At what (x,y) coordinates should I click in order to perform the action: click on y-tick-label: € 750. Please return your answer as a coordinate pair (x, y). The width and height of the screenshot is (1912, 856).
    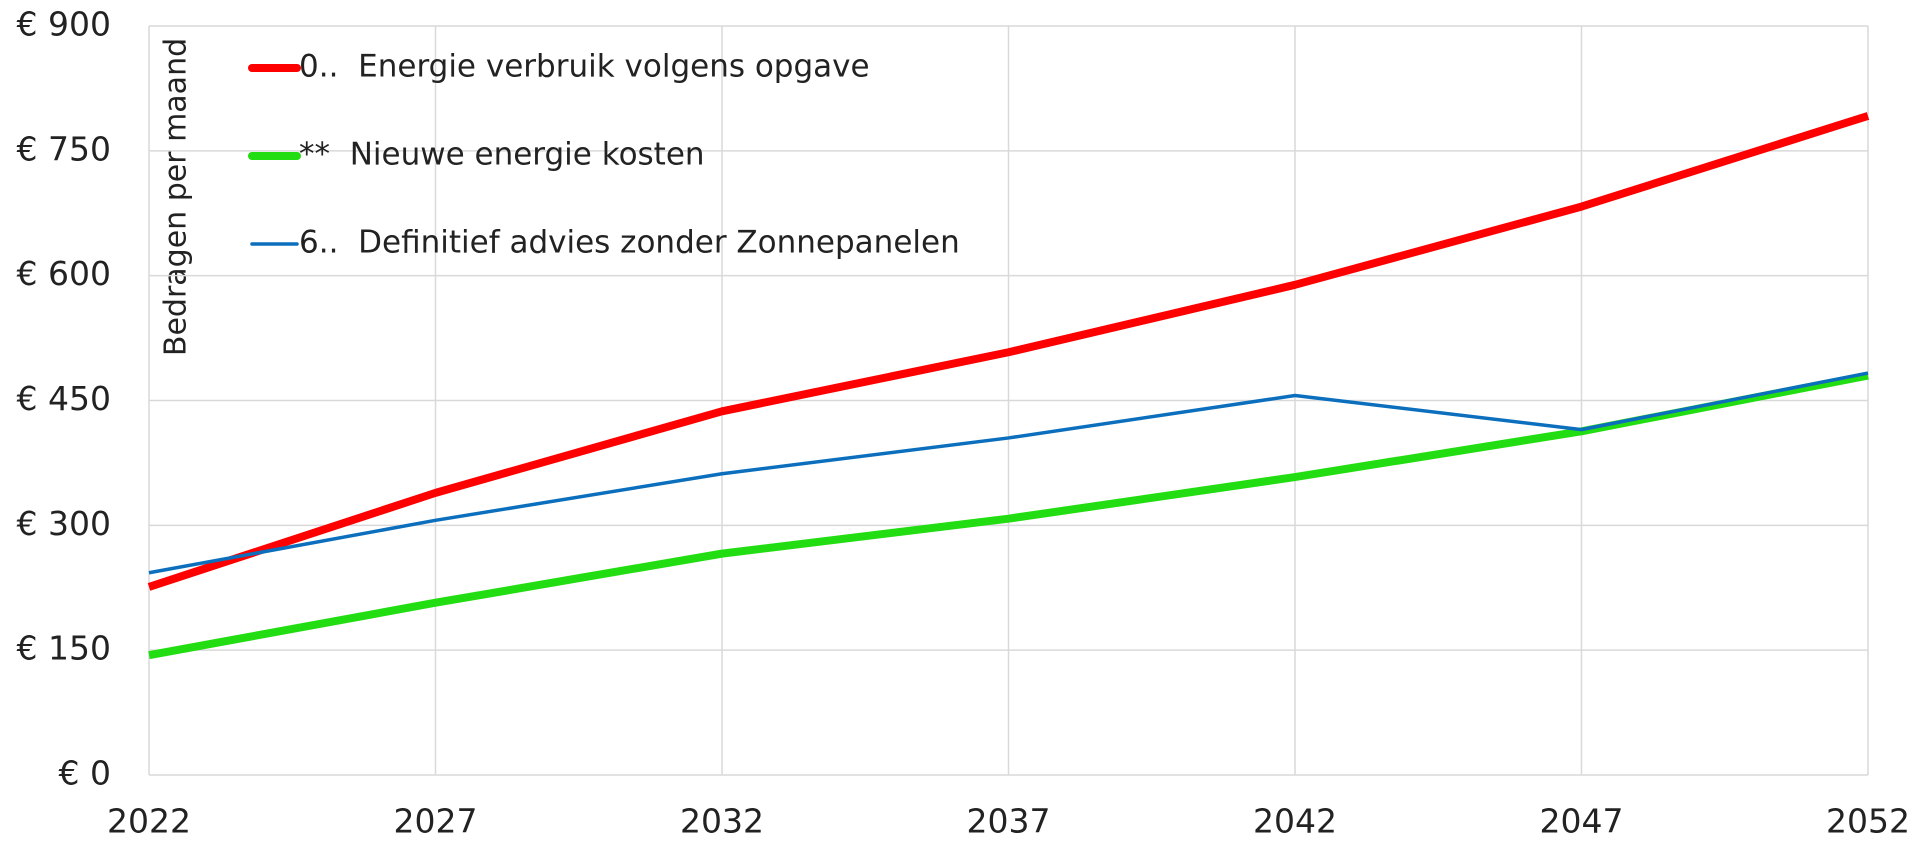
    Looking at the image, I should click on (64, 148).